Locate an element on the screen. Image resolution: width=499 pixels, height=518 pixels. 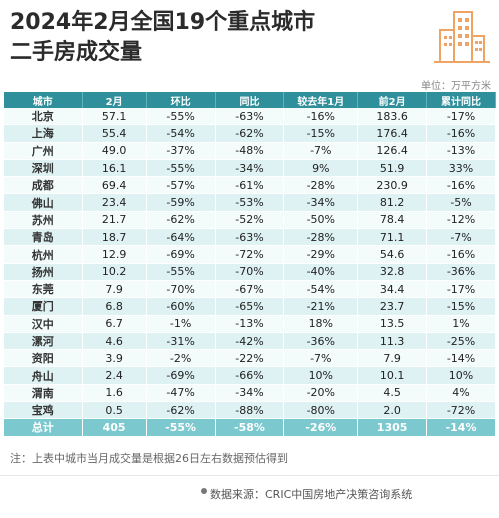
header-yoy: 同比 is located at coordinates (250, 100).